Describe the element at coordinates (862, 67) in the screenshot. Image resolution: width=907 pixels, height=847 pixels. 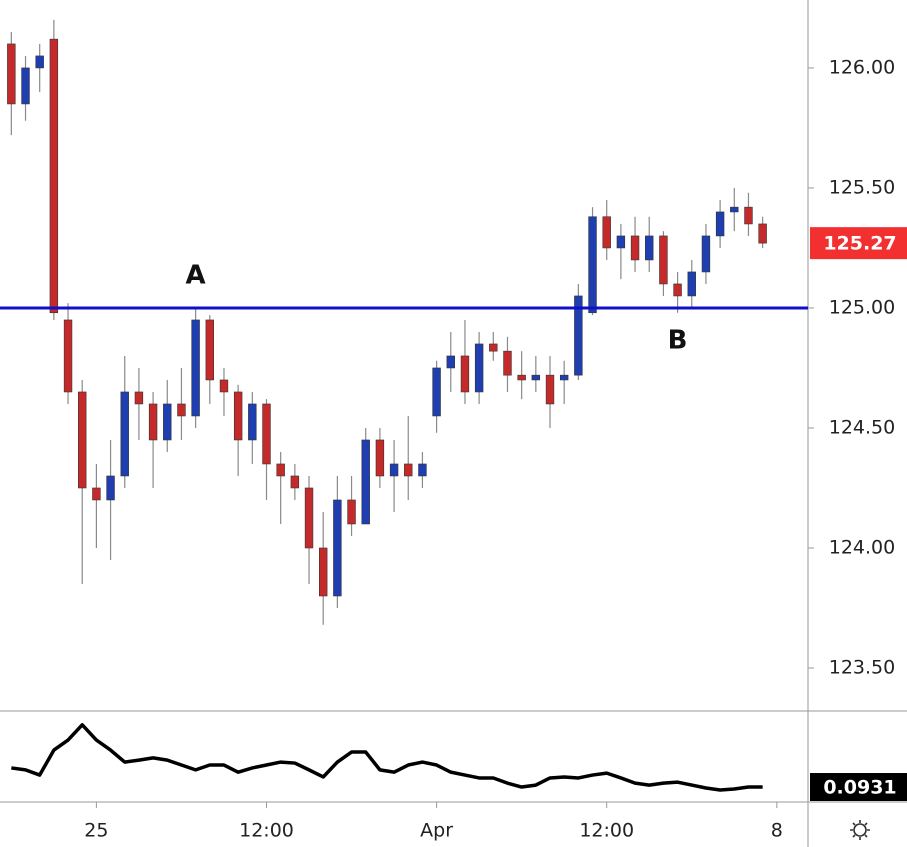
I see `y-tick-label: 126.00` at that location.